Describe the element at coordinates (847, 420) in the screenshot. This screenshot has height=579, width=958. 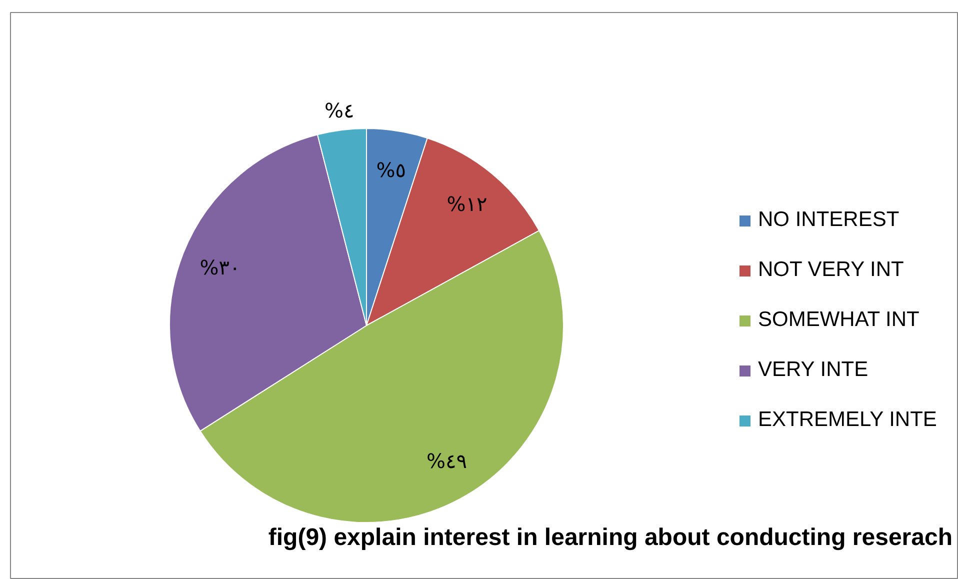
I see `legend-label: EXTREMELY INTE` at that location.